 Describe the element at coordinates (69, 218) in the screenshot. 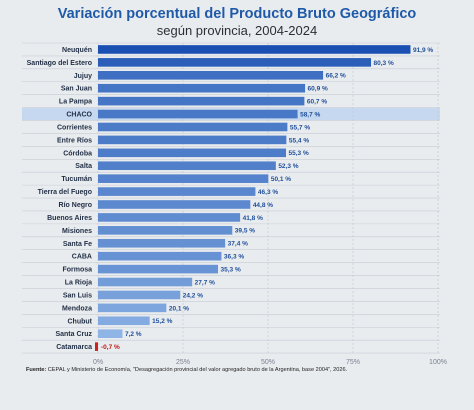

I see `category-label: Buenos Aires` at that location.